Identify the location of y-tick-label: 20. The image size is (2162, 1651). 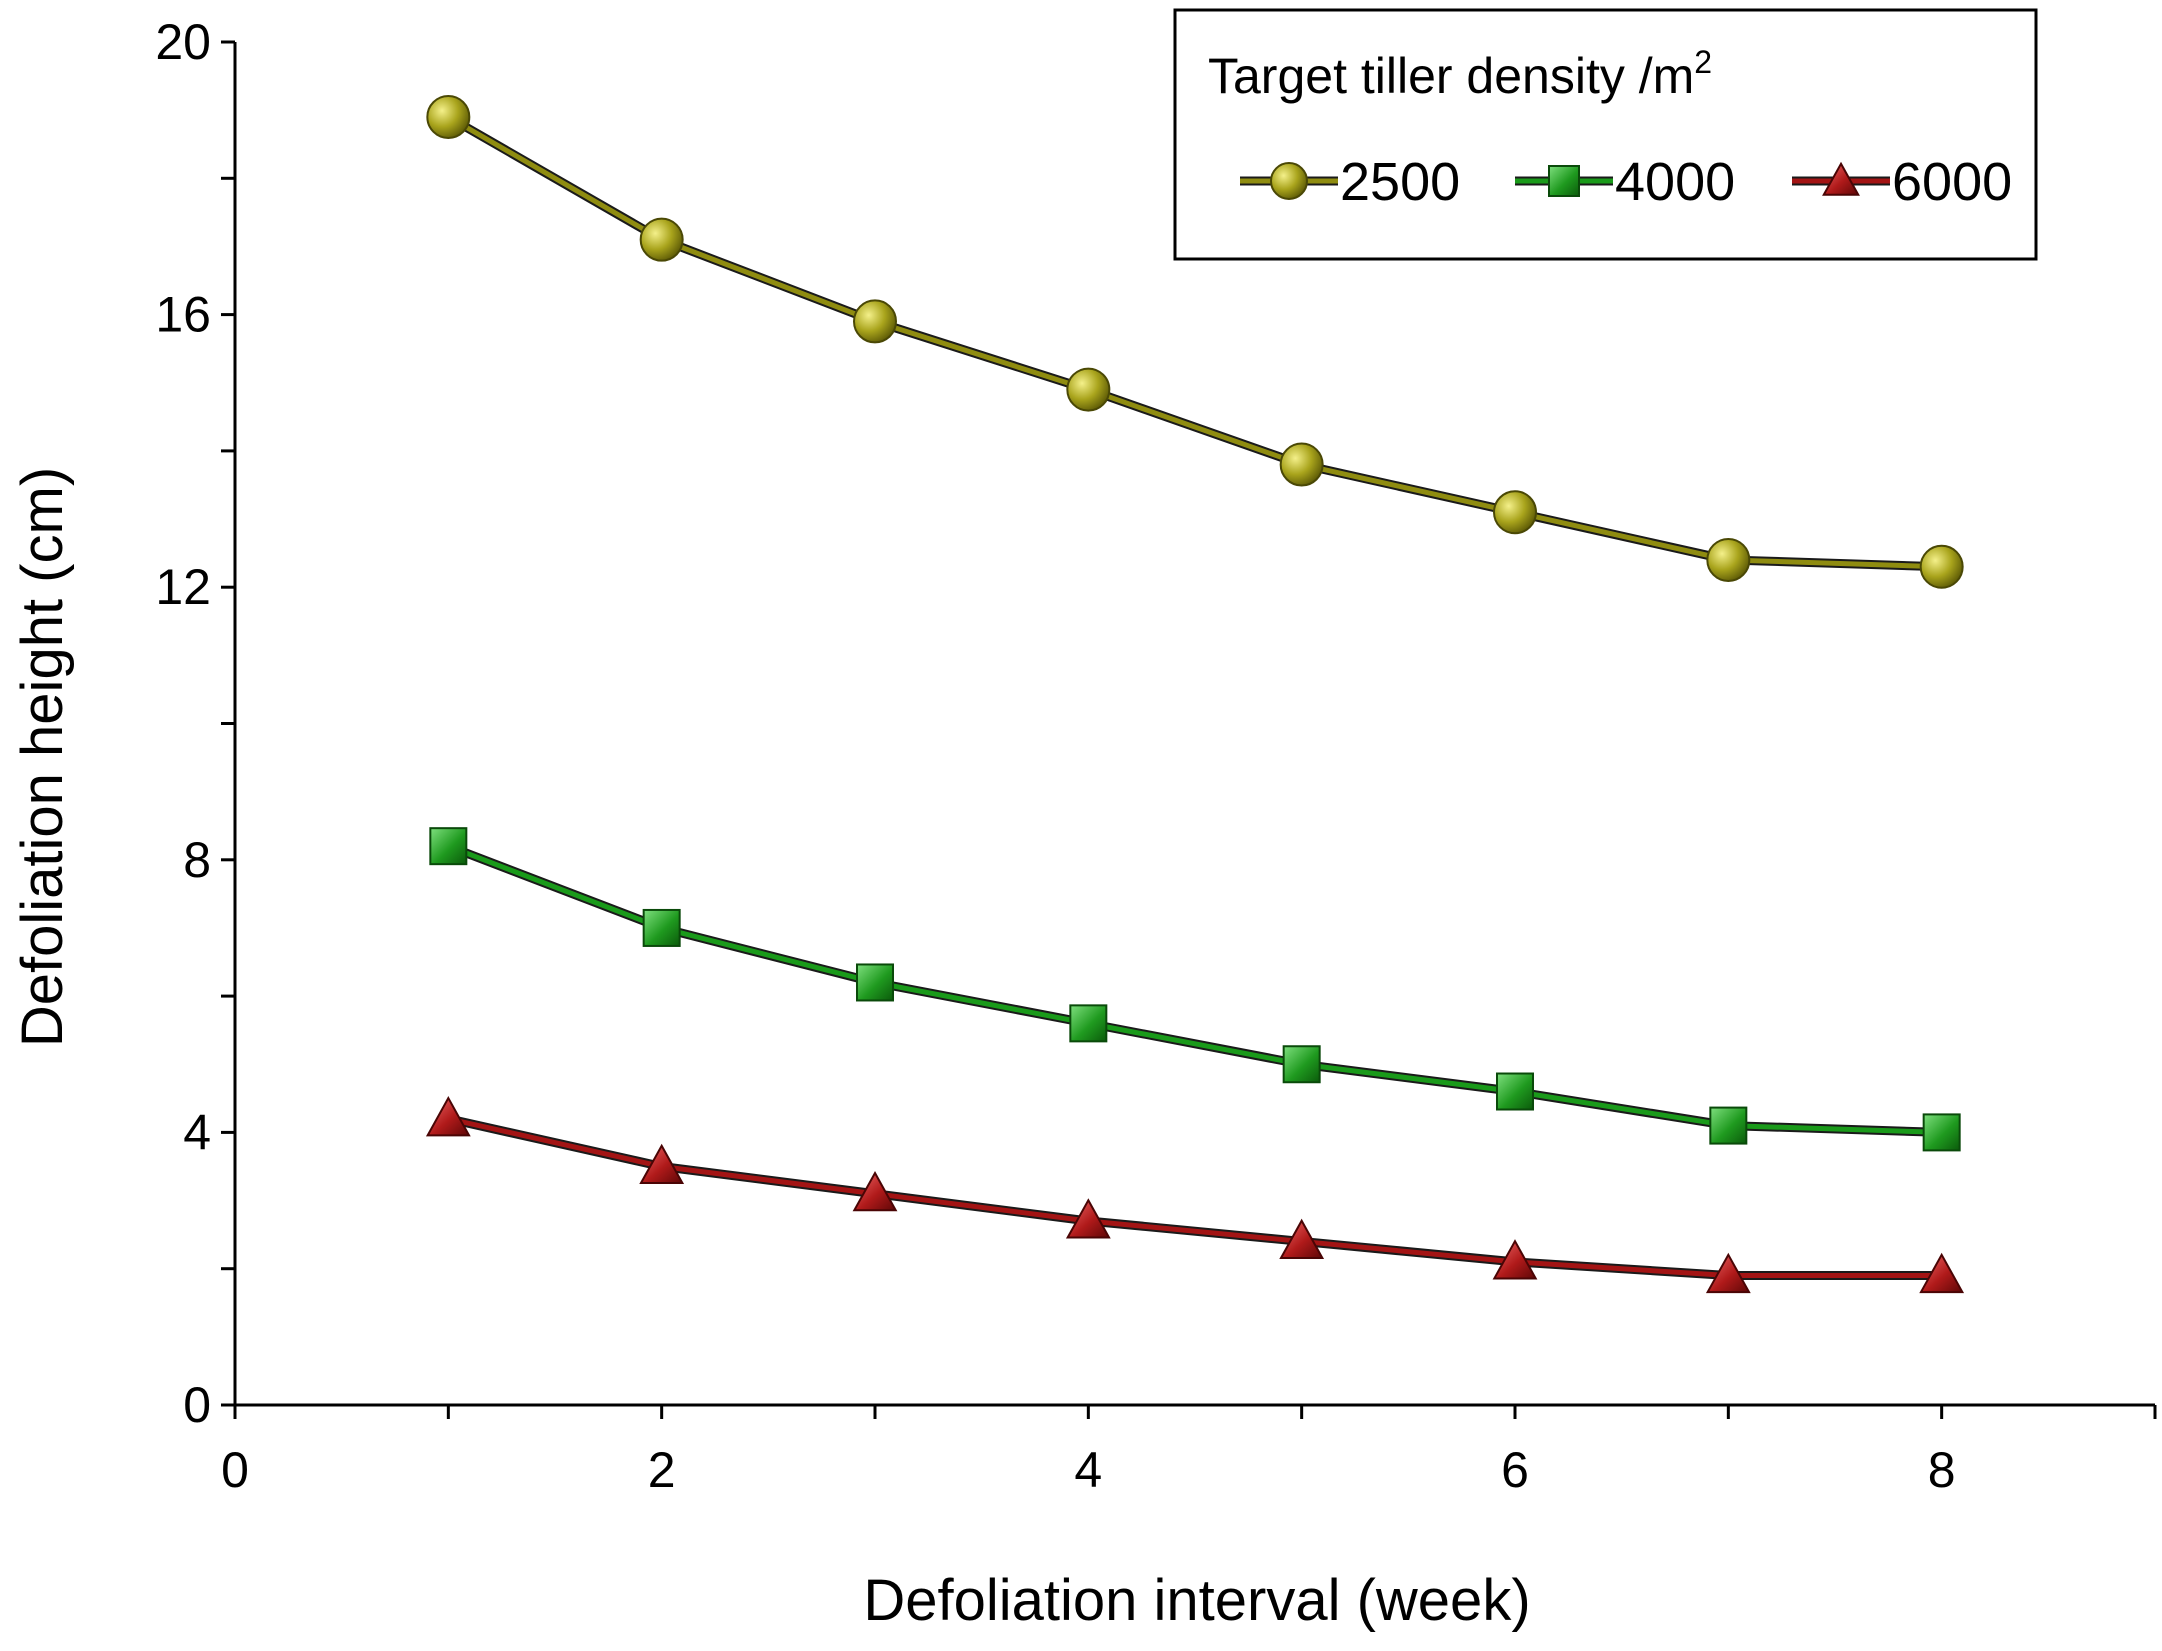
(183, 42).